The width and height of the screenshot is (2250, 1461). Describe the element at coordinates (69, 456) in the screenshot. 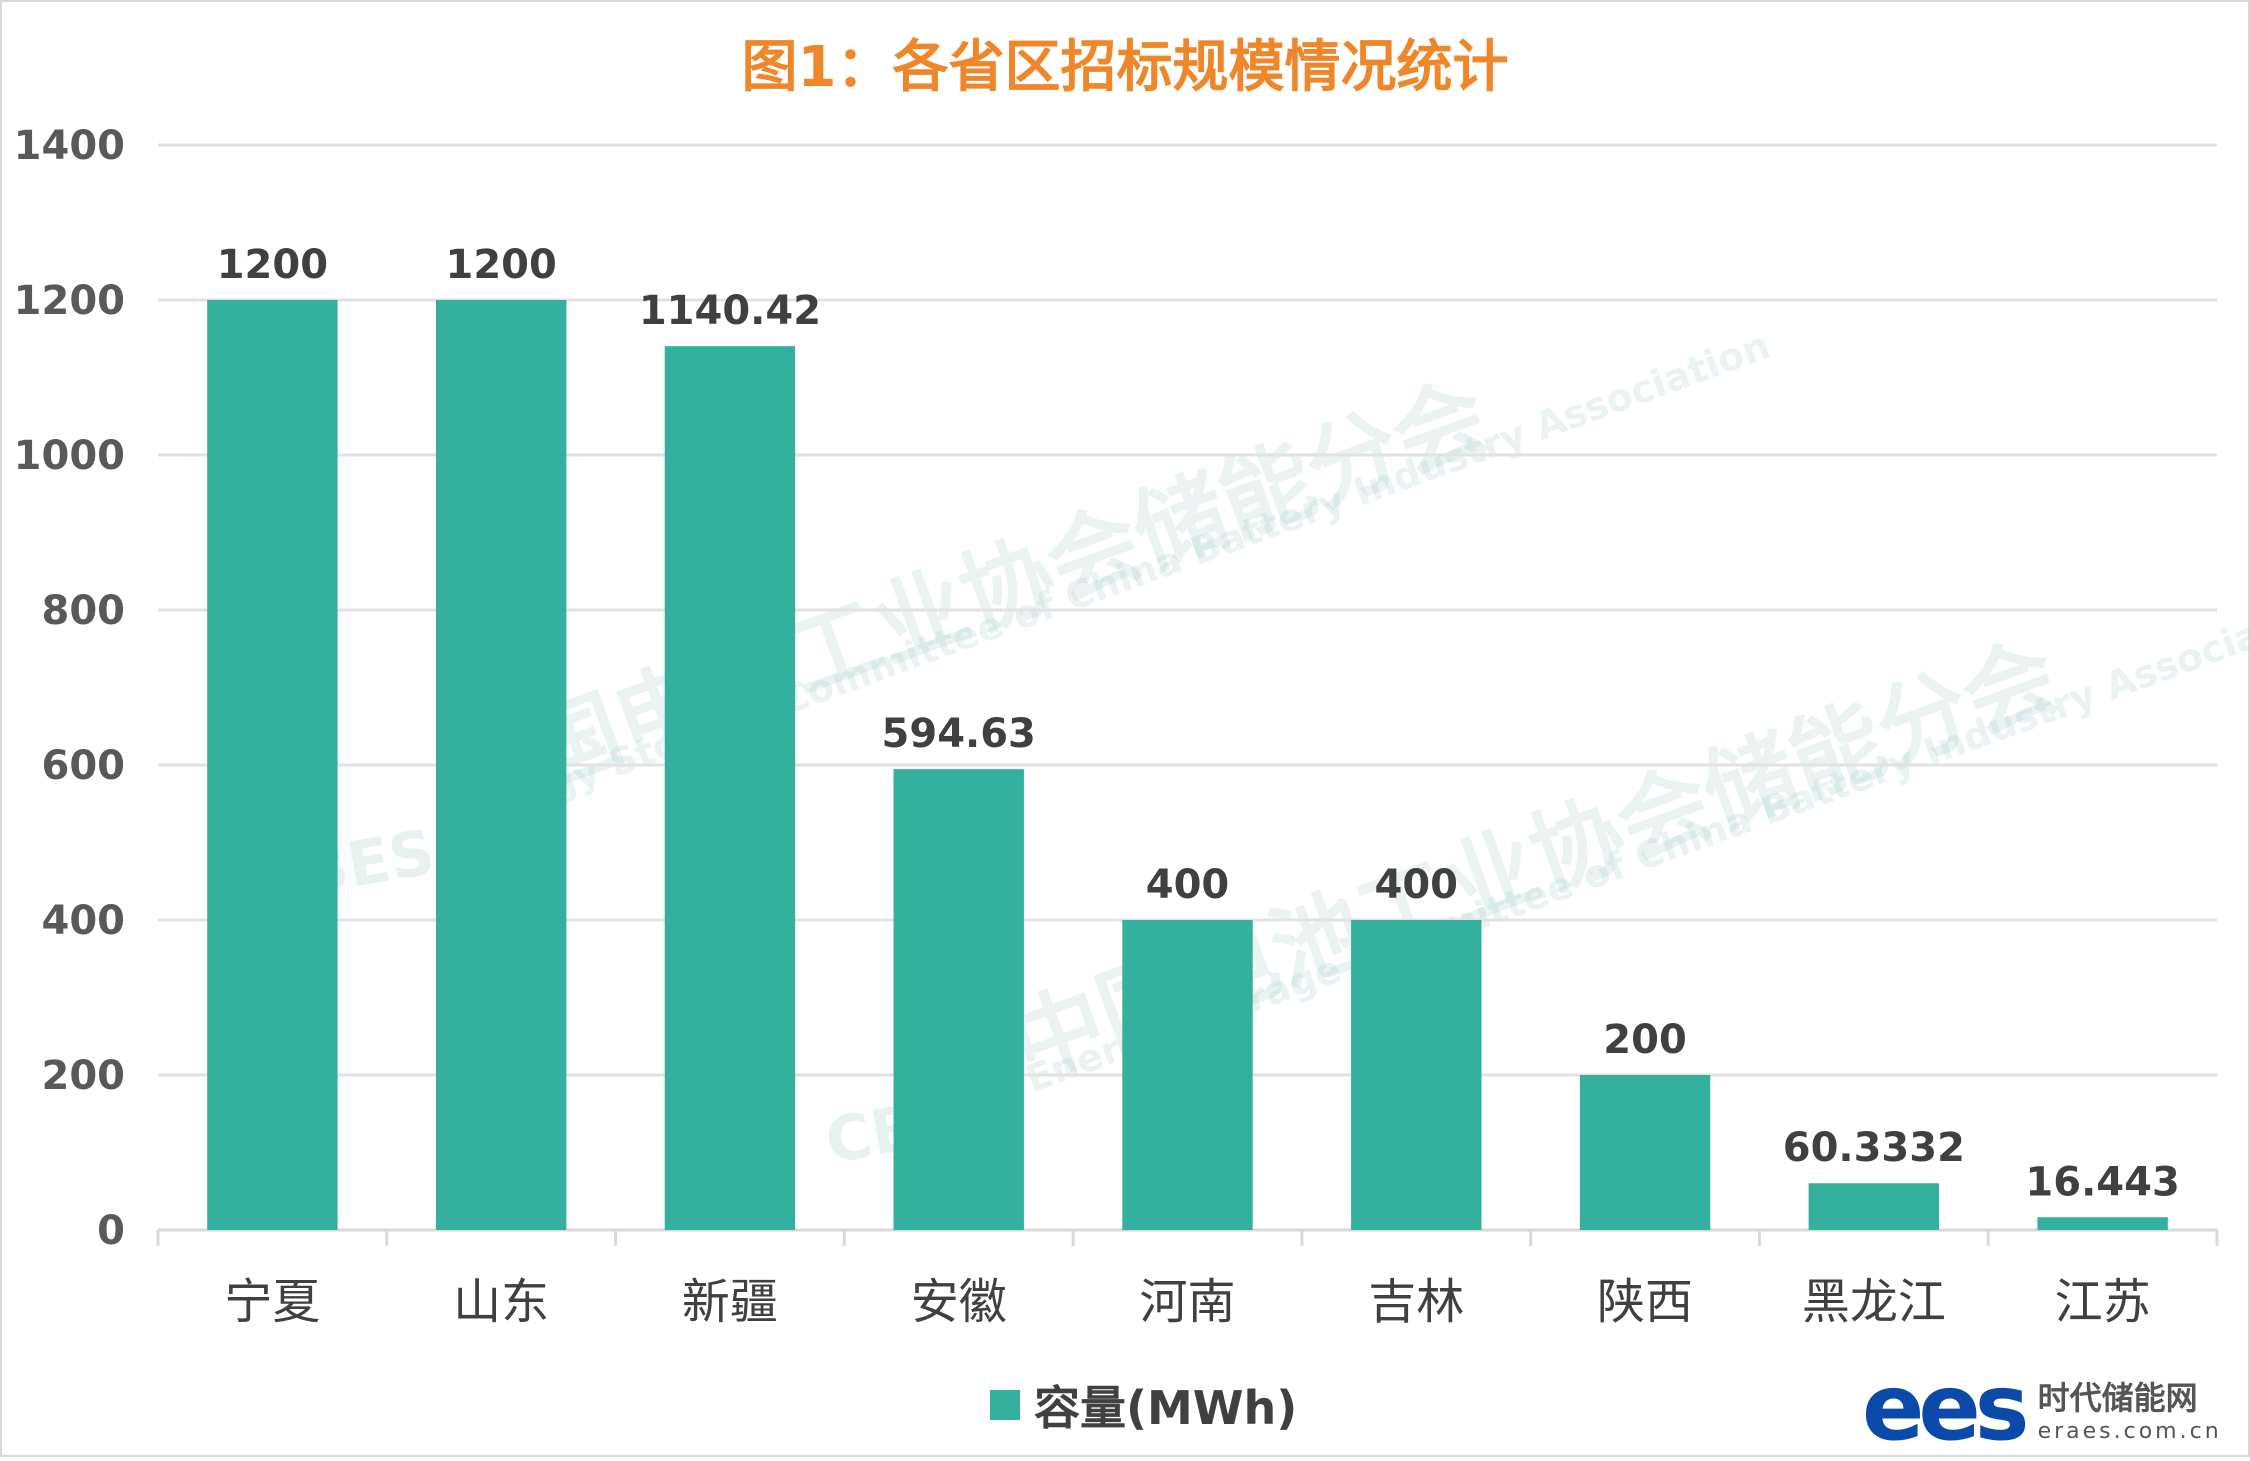

I see `y-tick-label: 1000` at that location.